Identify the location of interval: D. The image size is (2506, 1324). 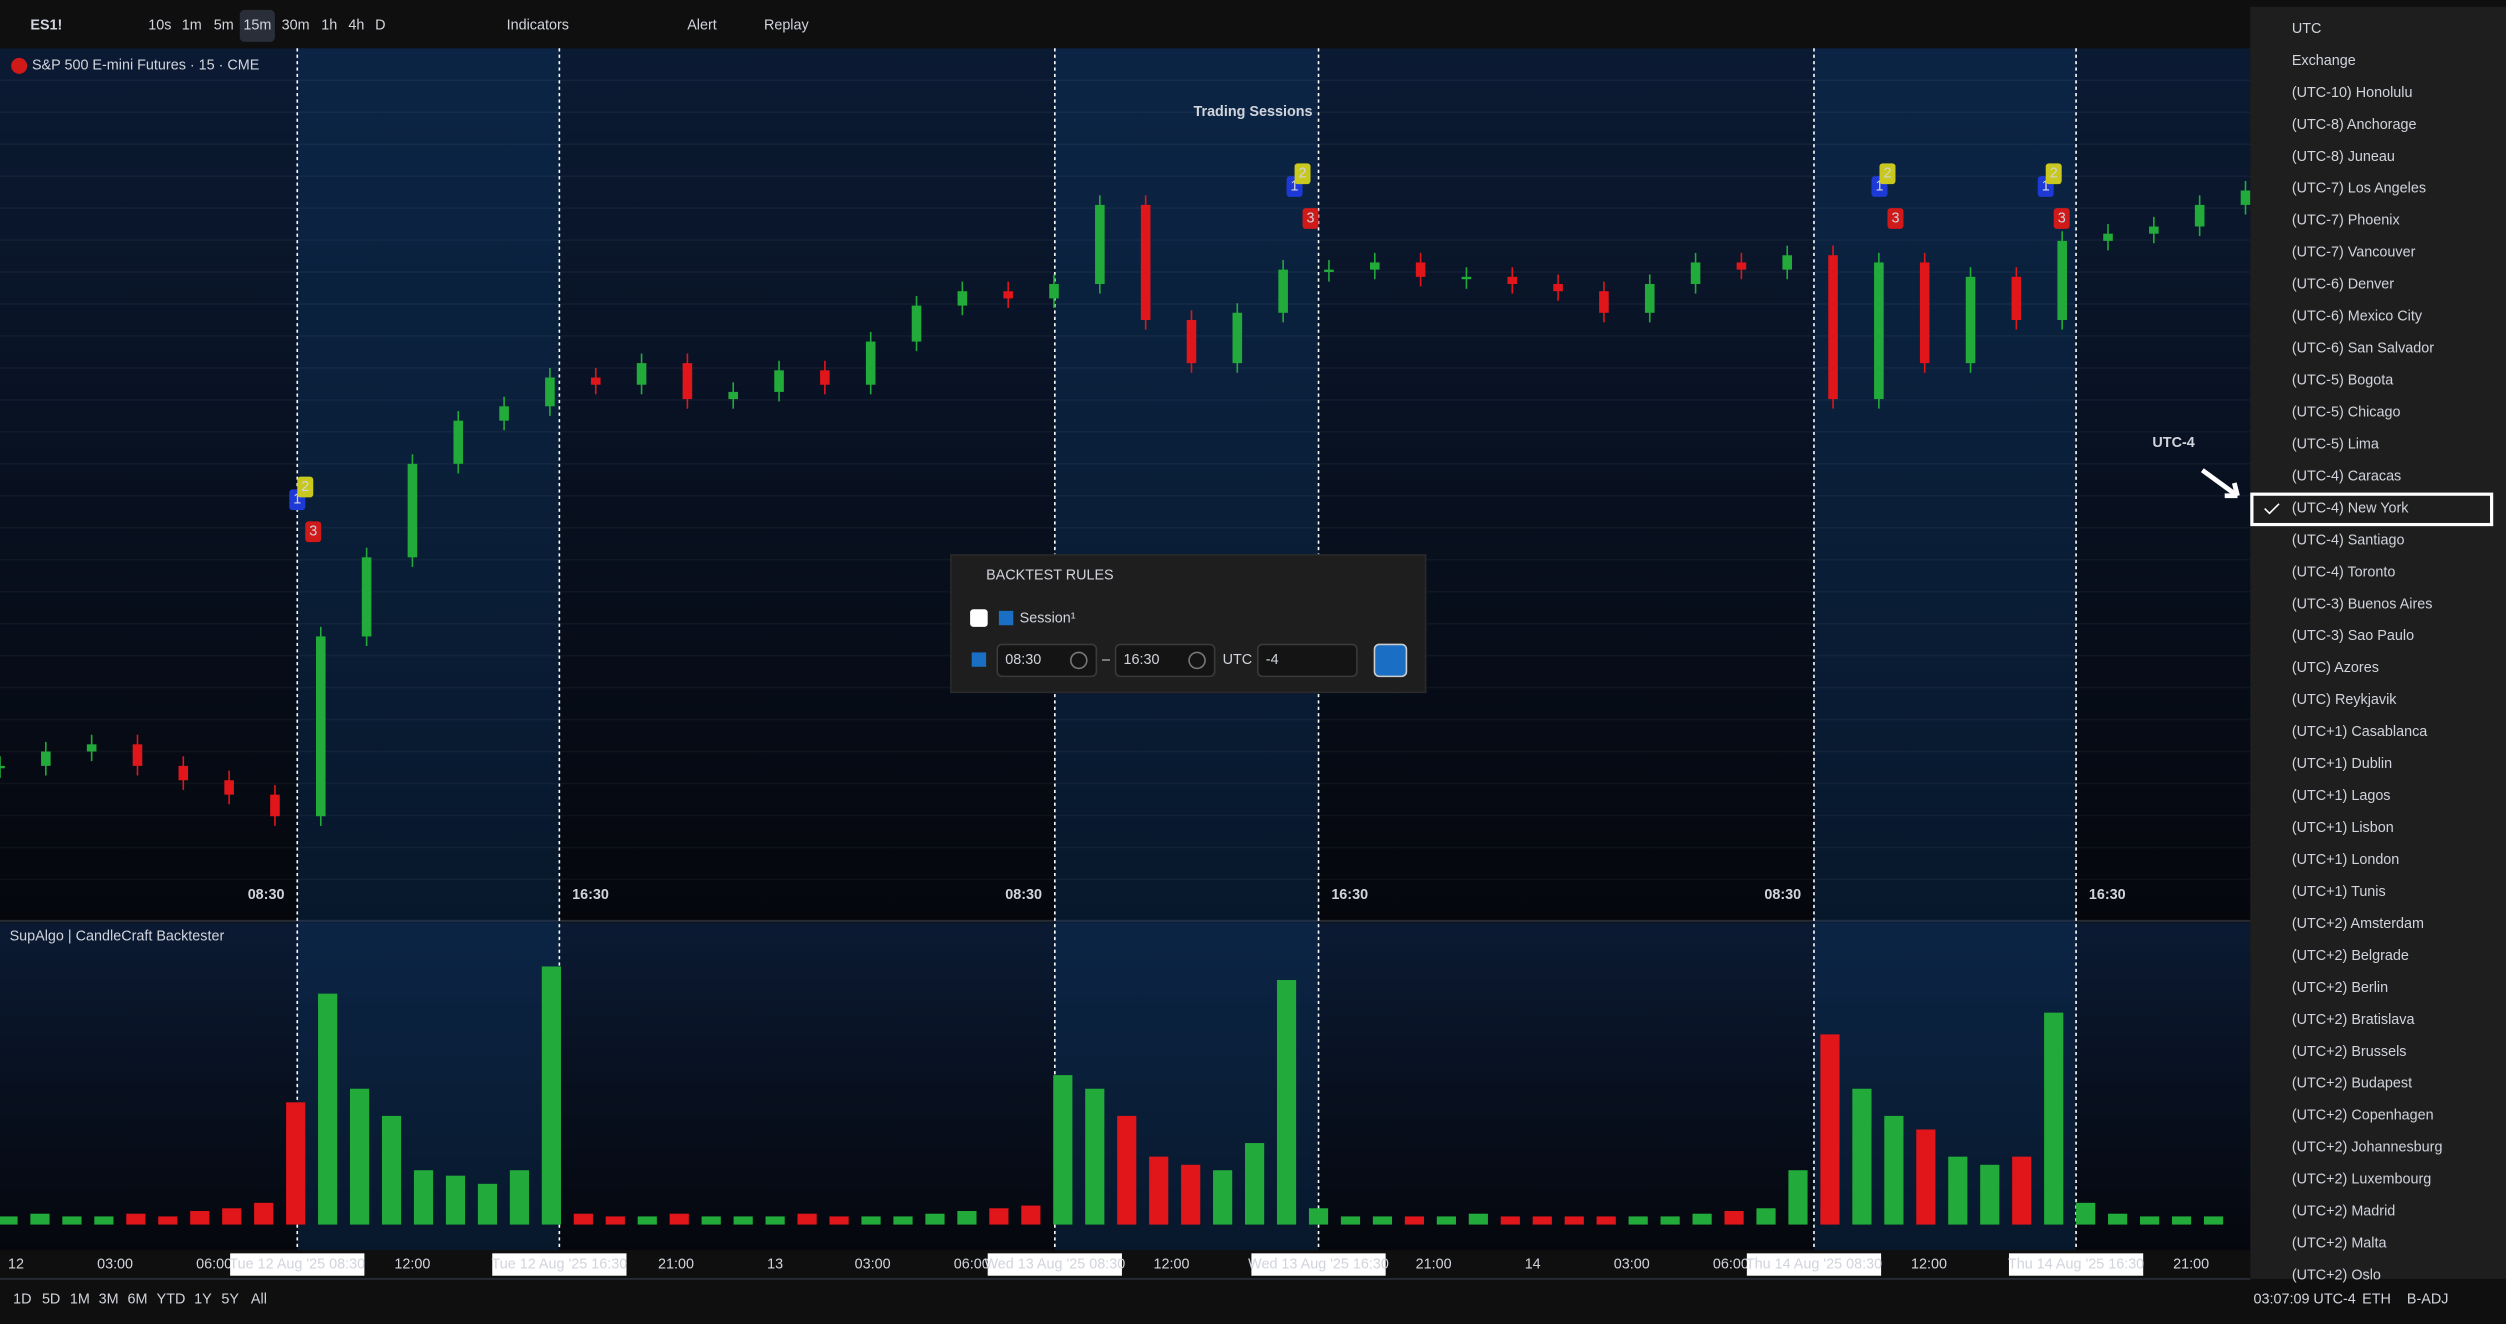
(380, 26).